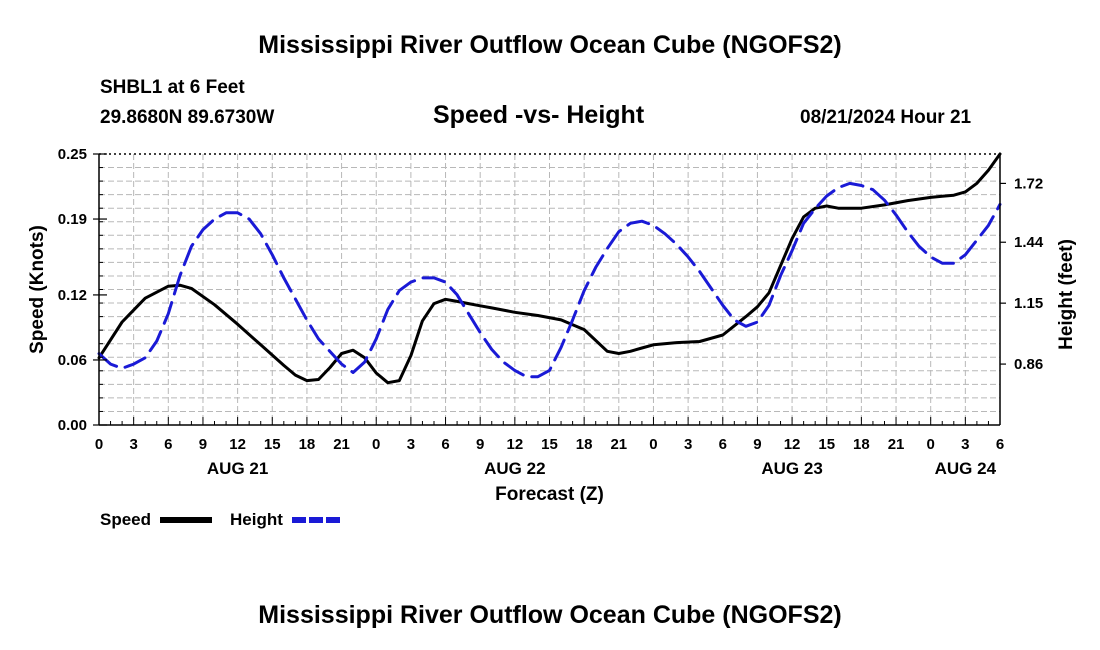 This screenshot has height=650, width=1100. What do you see at coordinates (72, 360) in the screenshot?
I see `y-tick-label: 0.06` at bounding box center [72, 360].